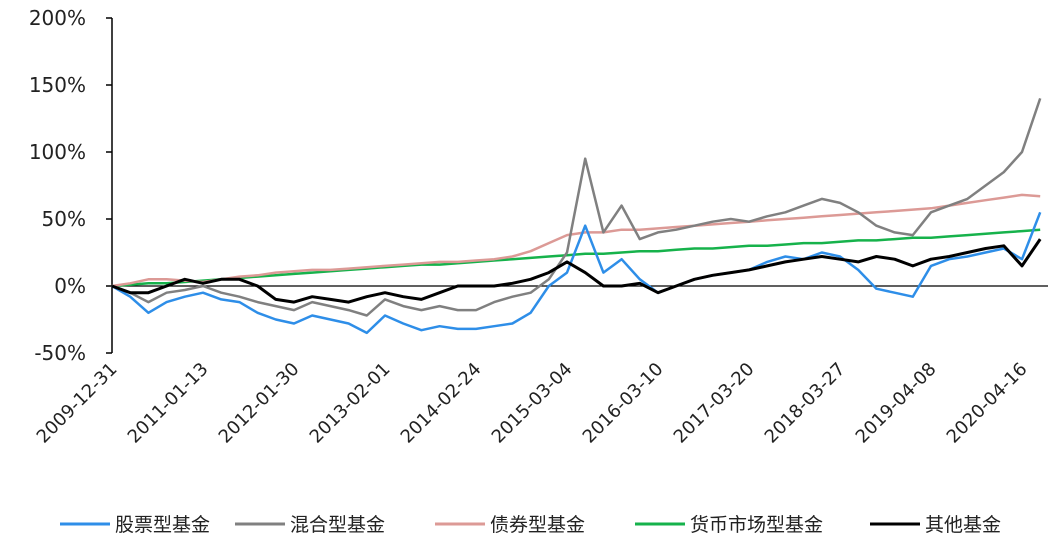 This screenshot has width=1055, height=545. Describe the element at coordinates (57, 152) in the screenshot. I see `y-tick-label: 100%` at that location.